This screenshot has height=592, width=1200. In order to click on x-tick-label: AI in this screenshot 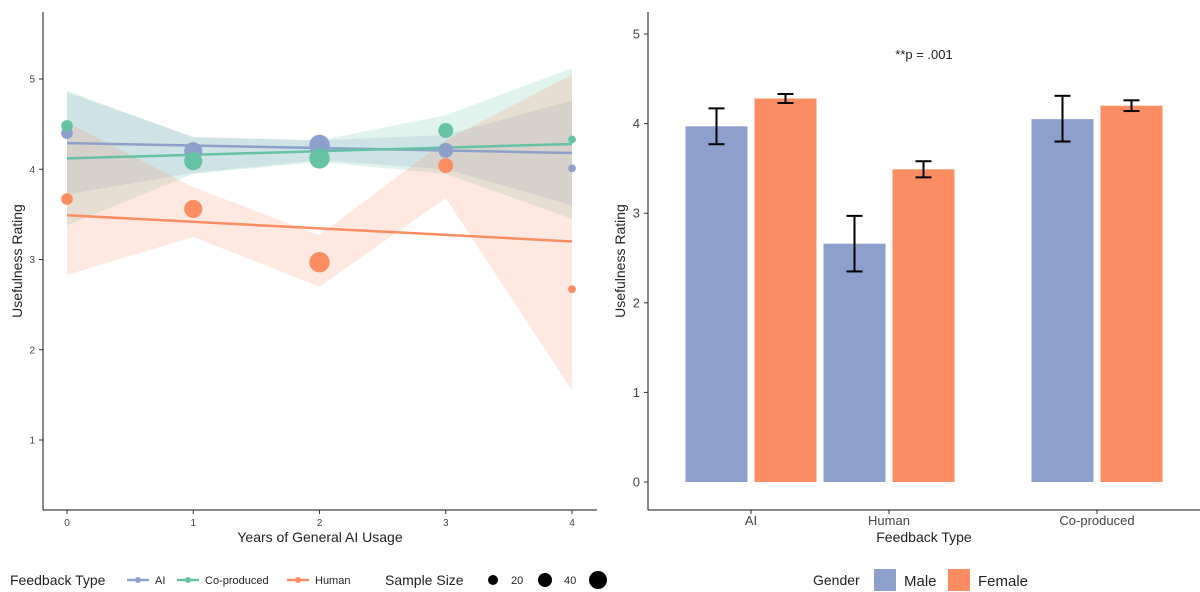, I will do `click(751, 520)`.